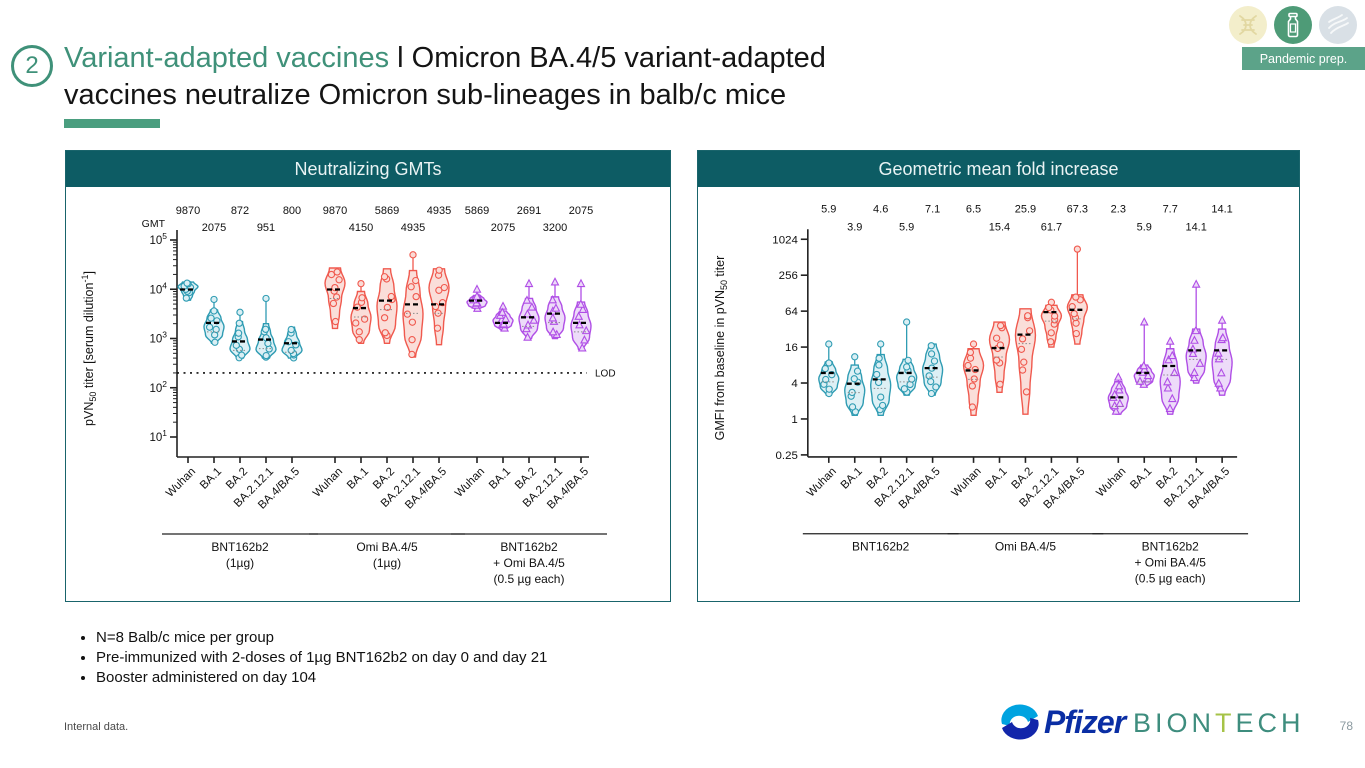 The width and height of the screenshot is (1365, 768). I want to click on svg-text: 61.7, so click(1051, 227).